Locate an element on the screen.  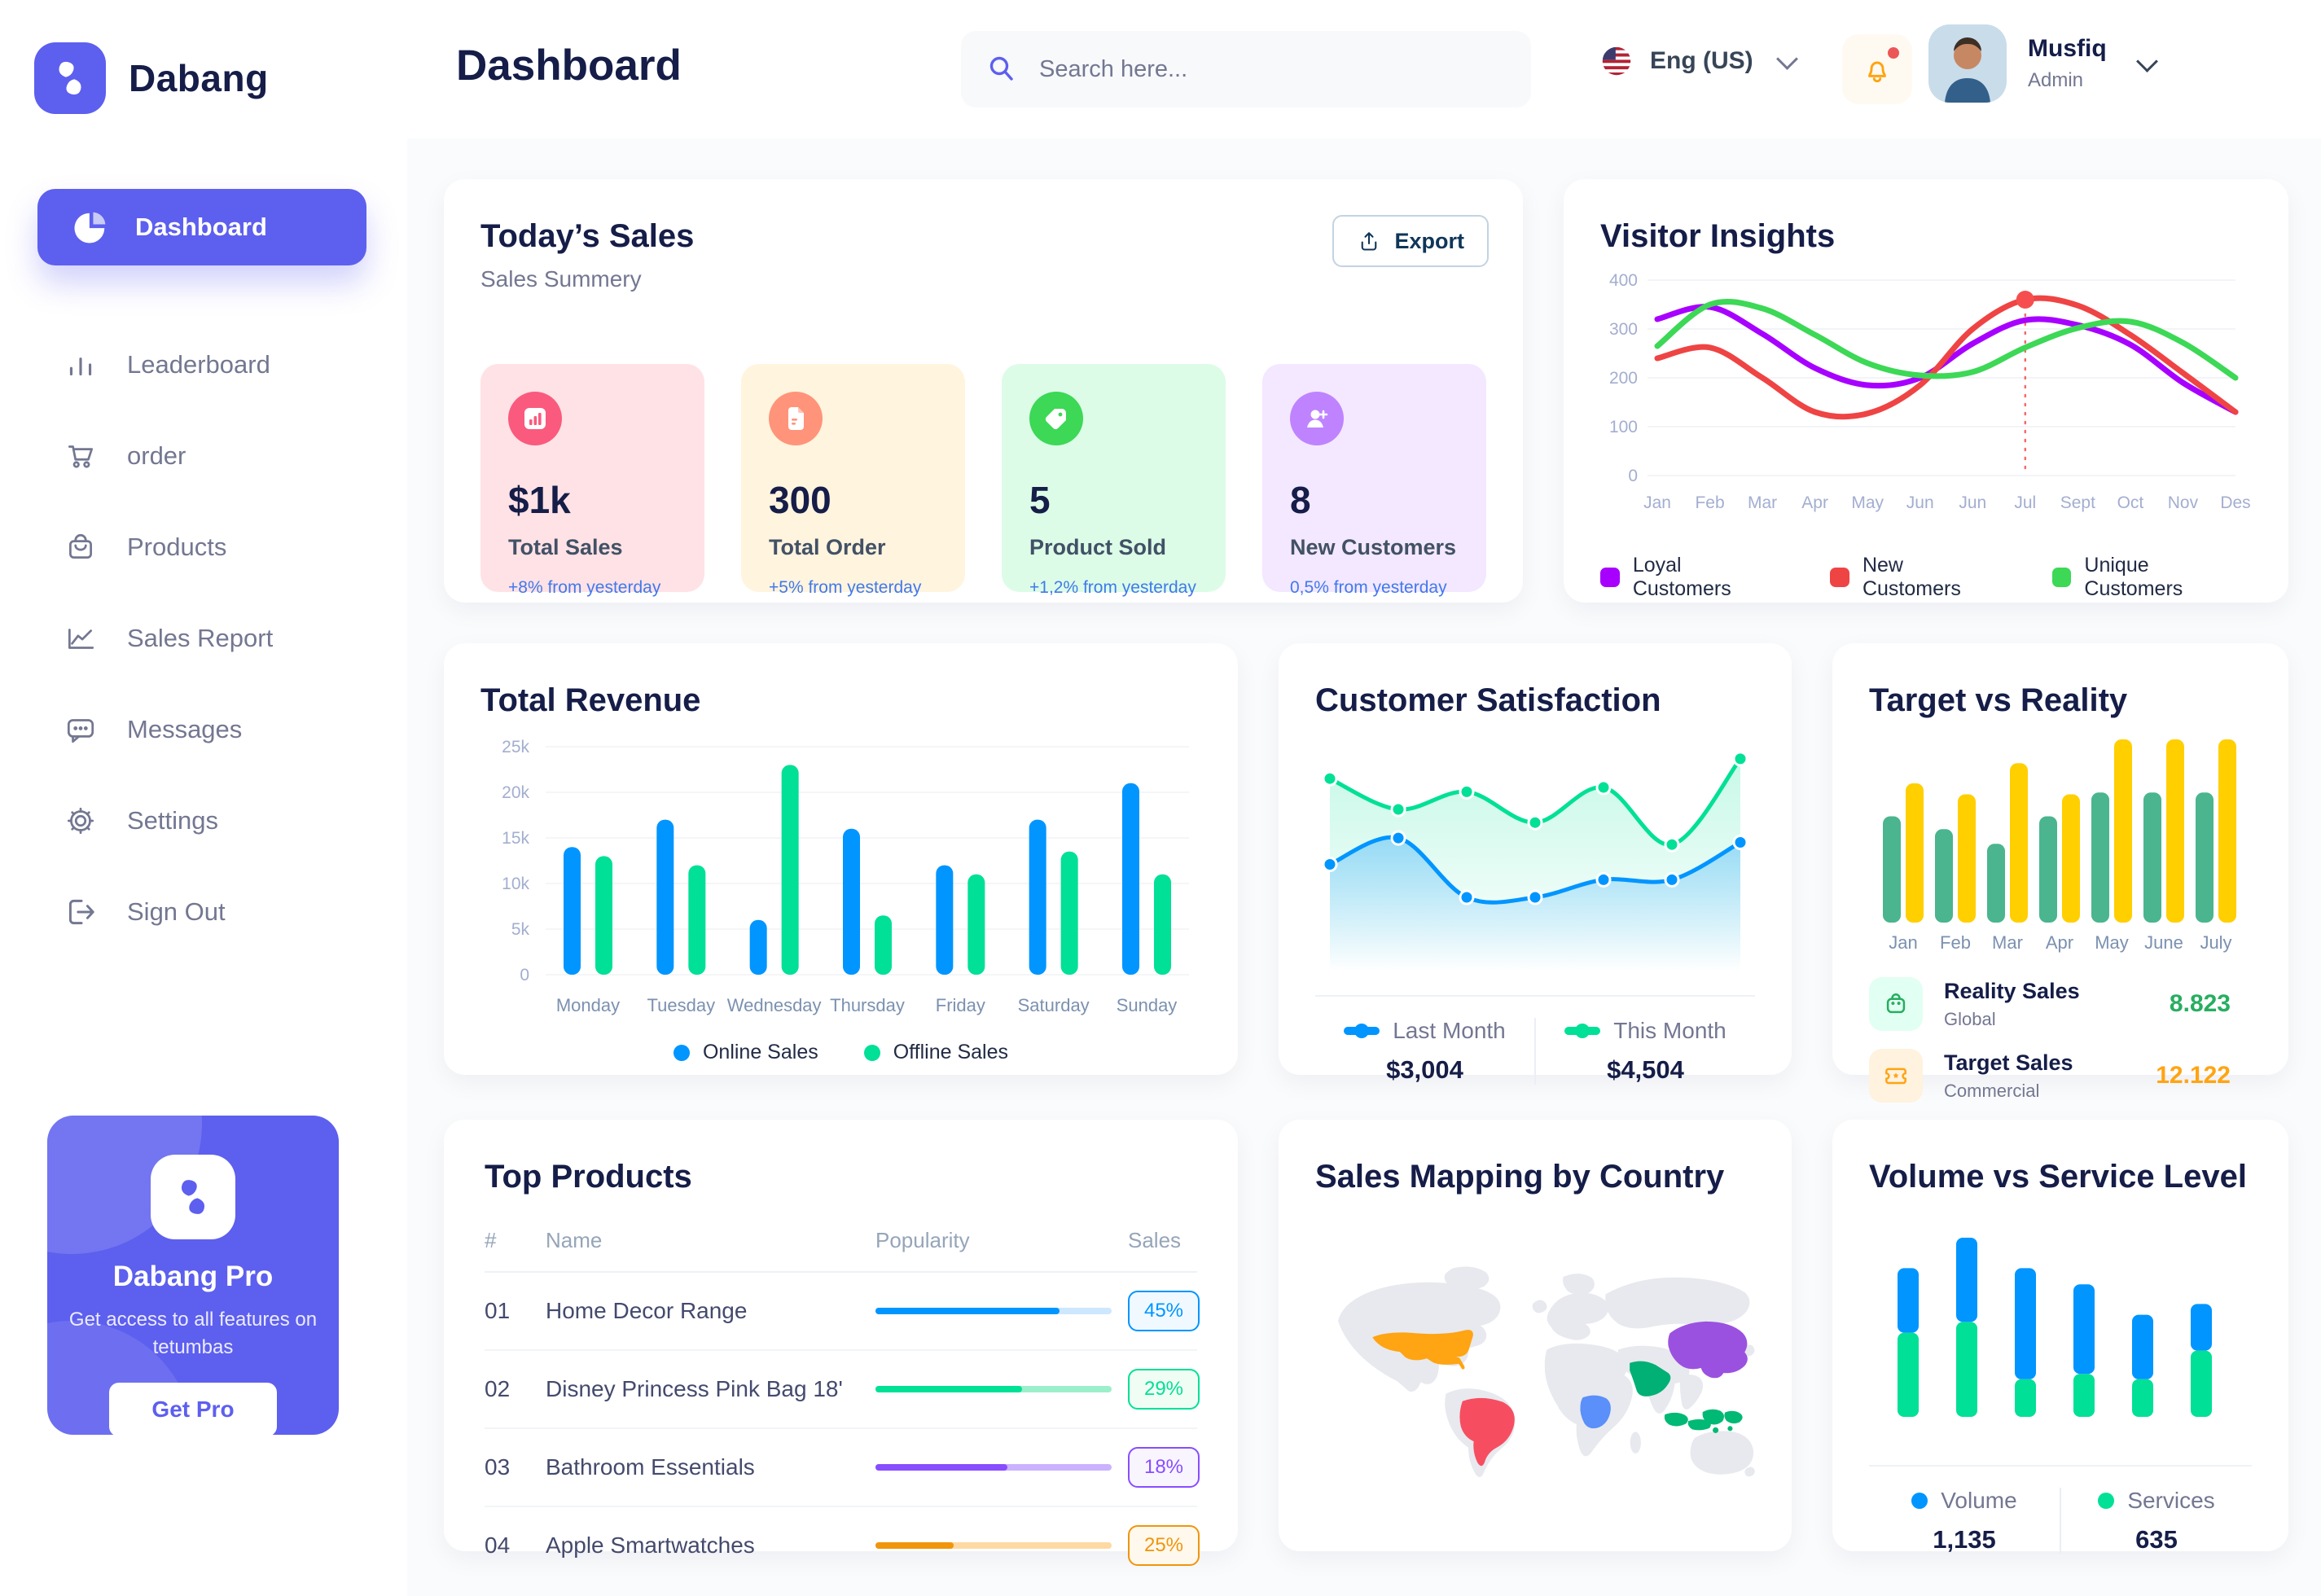
user-role: Admin is located at coordinates (2056, 80).